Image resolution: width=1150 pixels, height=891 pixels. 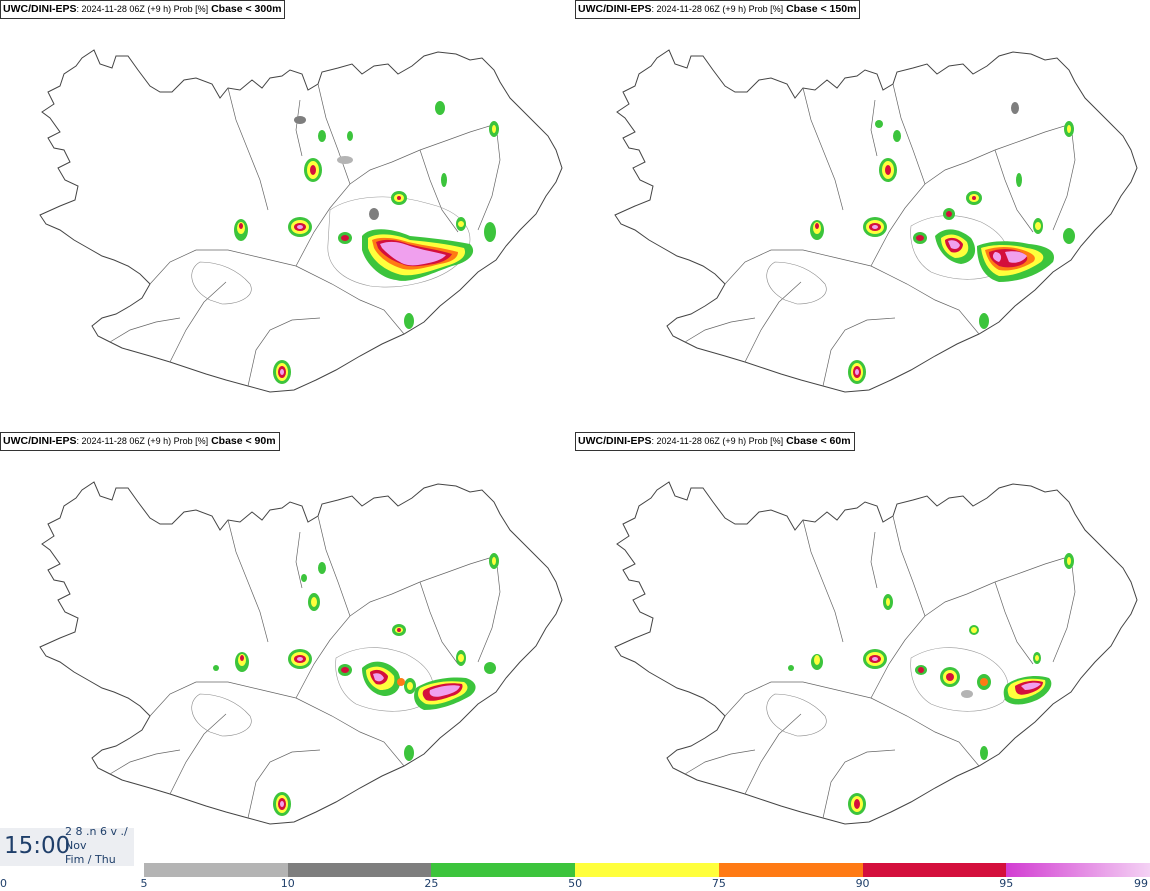 I want to click on probability-color-scale, so click(x=647, y=870).